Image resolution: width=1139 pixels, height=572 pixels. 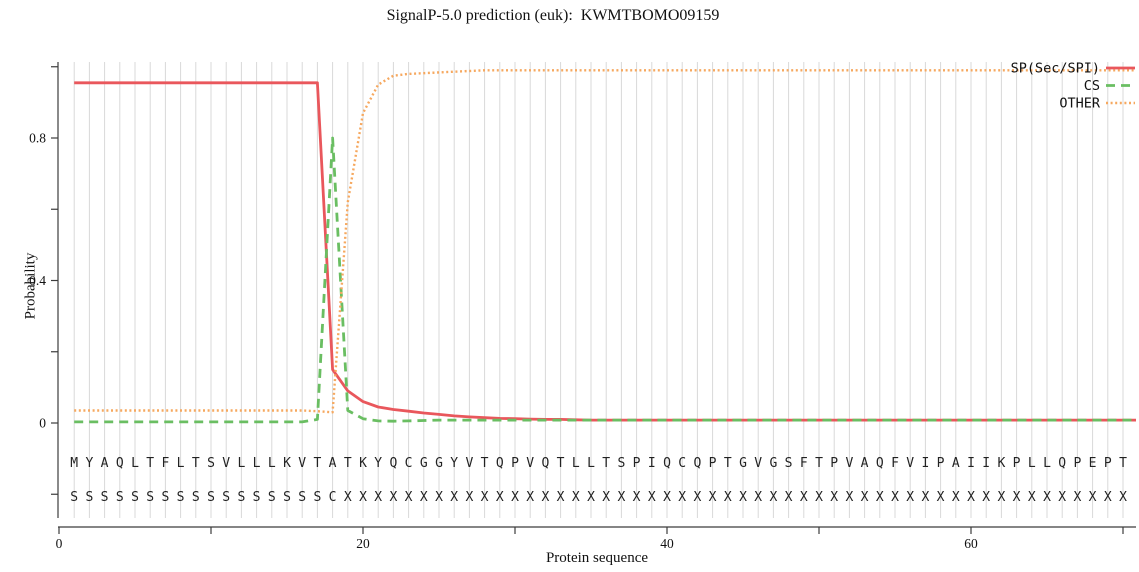 I want to click on residue-letter: Y, so click(x=378, y=463).